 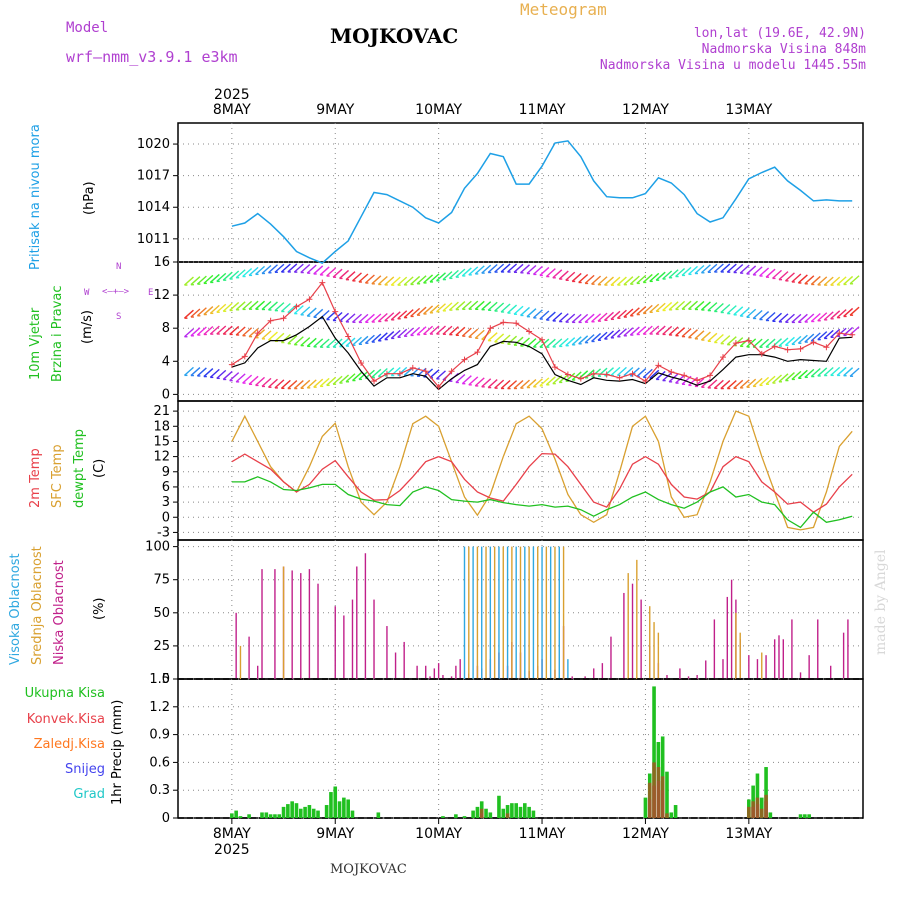 I want to click on y-tick-label: 0, so click(x=166, y=394).